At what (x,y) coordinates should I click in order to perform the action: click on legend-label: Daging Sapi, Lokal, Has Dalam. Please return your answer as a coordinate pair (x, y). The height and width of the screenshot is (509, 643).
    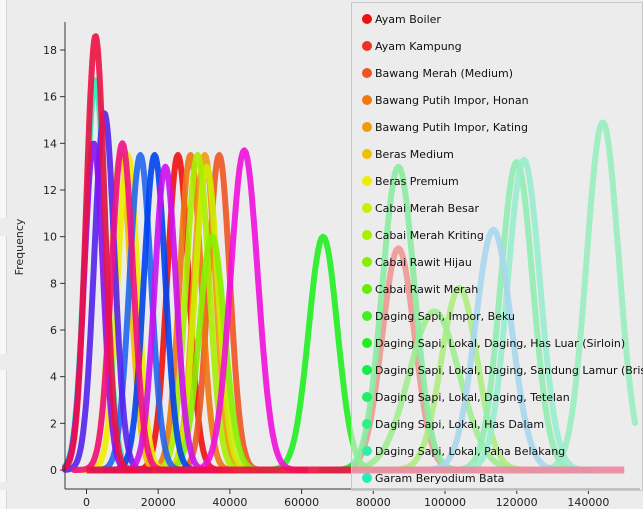
    Looking at the image, I should click on (460, 424).